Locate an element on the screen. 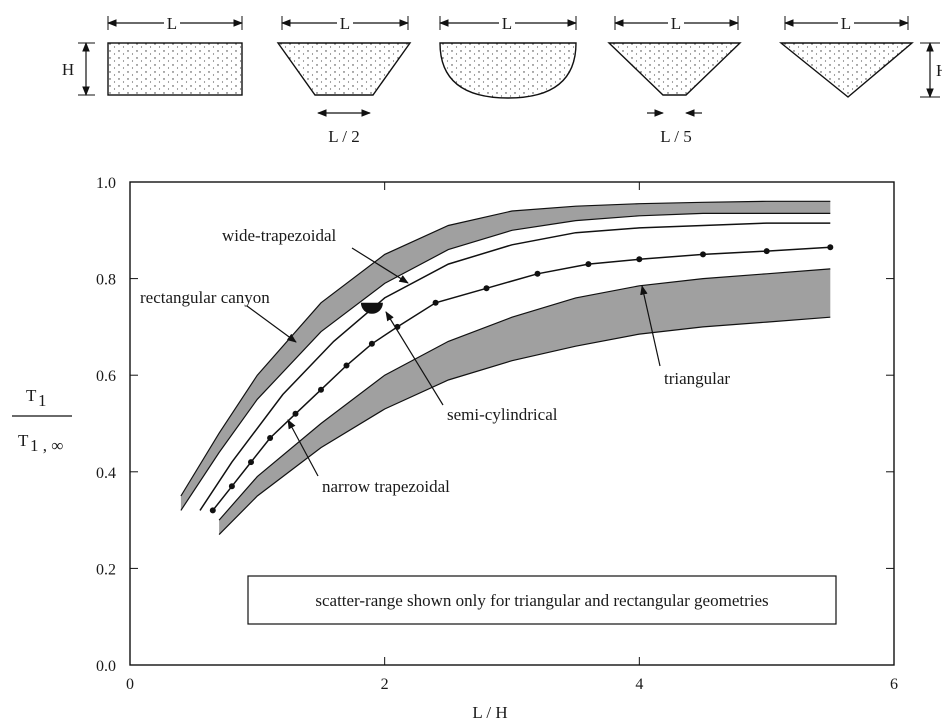 The width and height of the screenshot is (942, 726). note-box is located at coordinates (542, 600).